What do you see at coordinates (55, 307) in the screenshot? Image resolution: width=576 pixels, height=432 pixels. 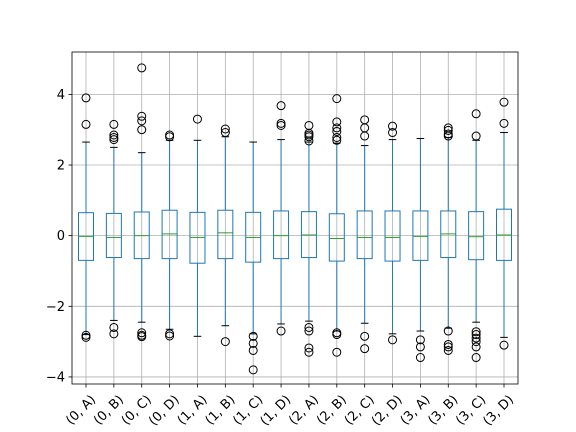 I see `y-tick-label: −2` at bounding box center [55, 307].